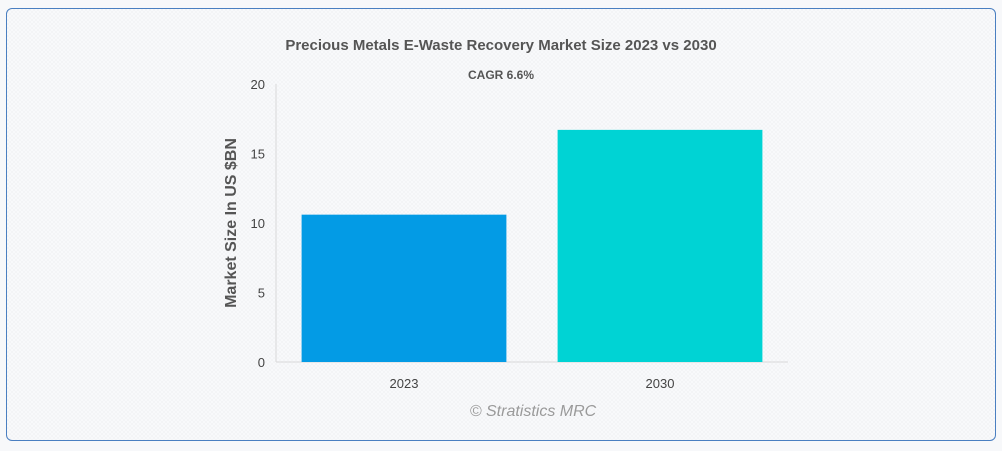  I want to click on chart-subtitle: CAGR 6.6%, so click(501, 75).